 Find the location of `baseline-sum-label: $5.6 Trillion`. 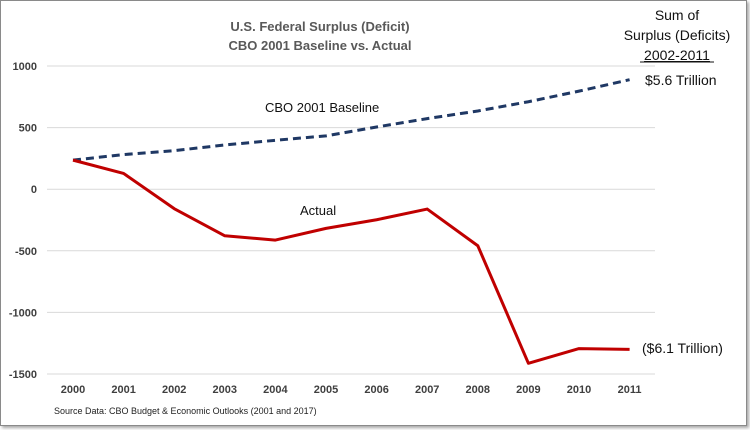

baseline-sum-label: $5.6 Trillion is located at coordinates (681, 80).